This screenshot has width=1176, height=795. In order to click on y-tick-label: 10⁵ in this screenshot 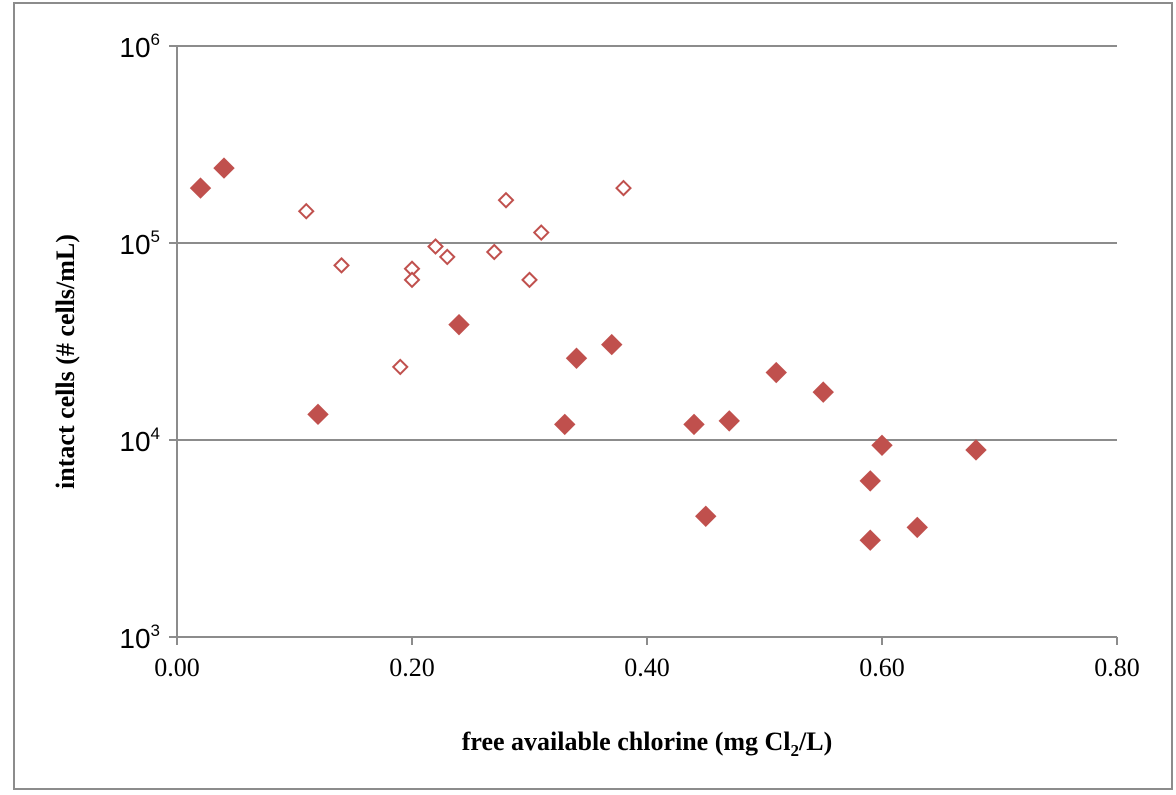, I will do `click(139, 243)`.